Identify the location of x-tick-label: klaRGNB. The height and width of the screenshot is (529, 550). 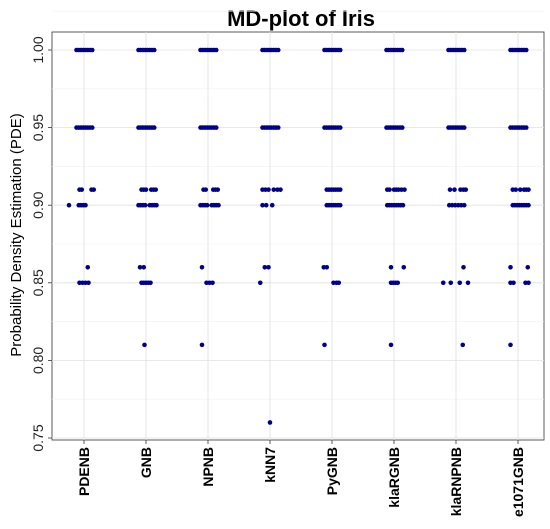
(394, 477).